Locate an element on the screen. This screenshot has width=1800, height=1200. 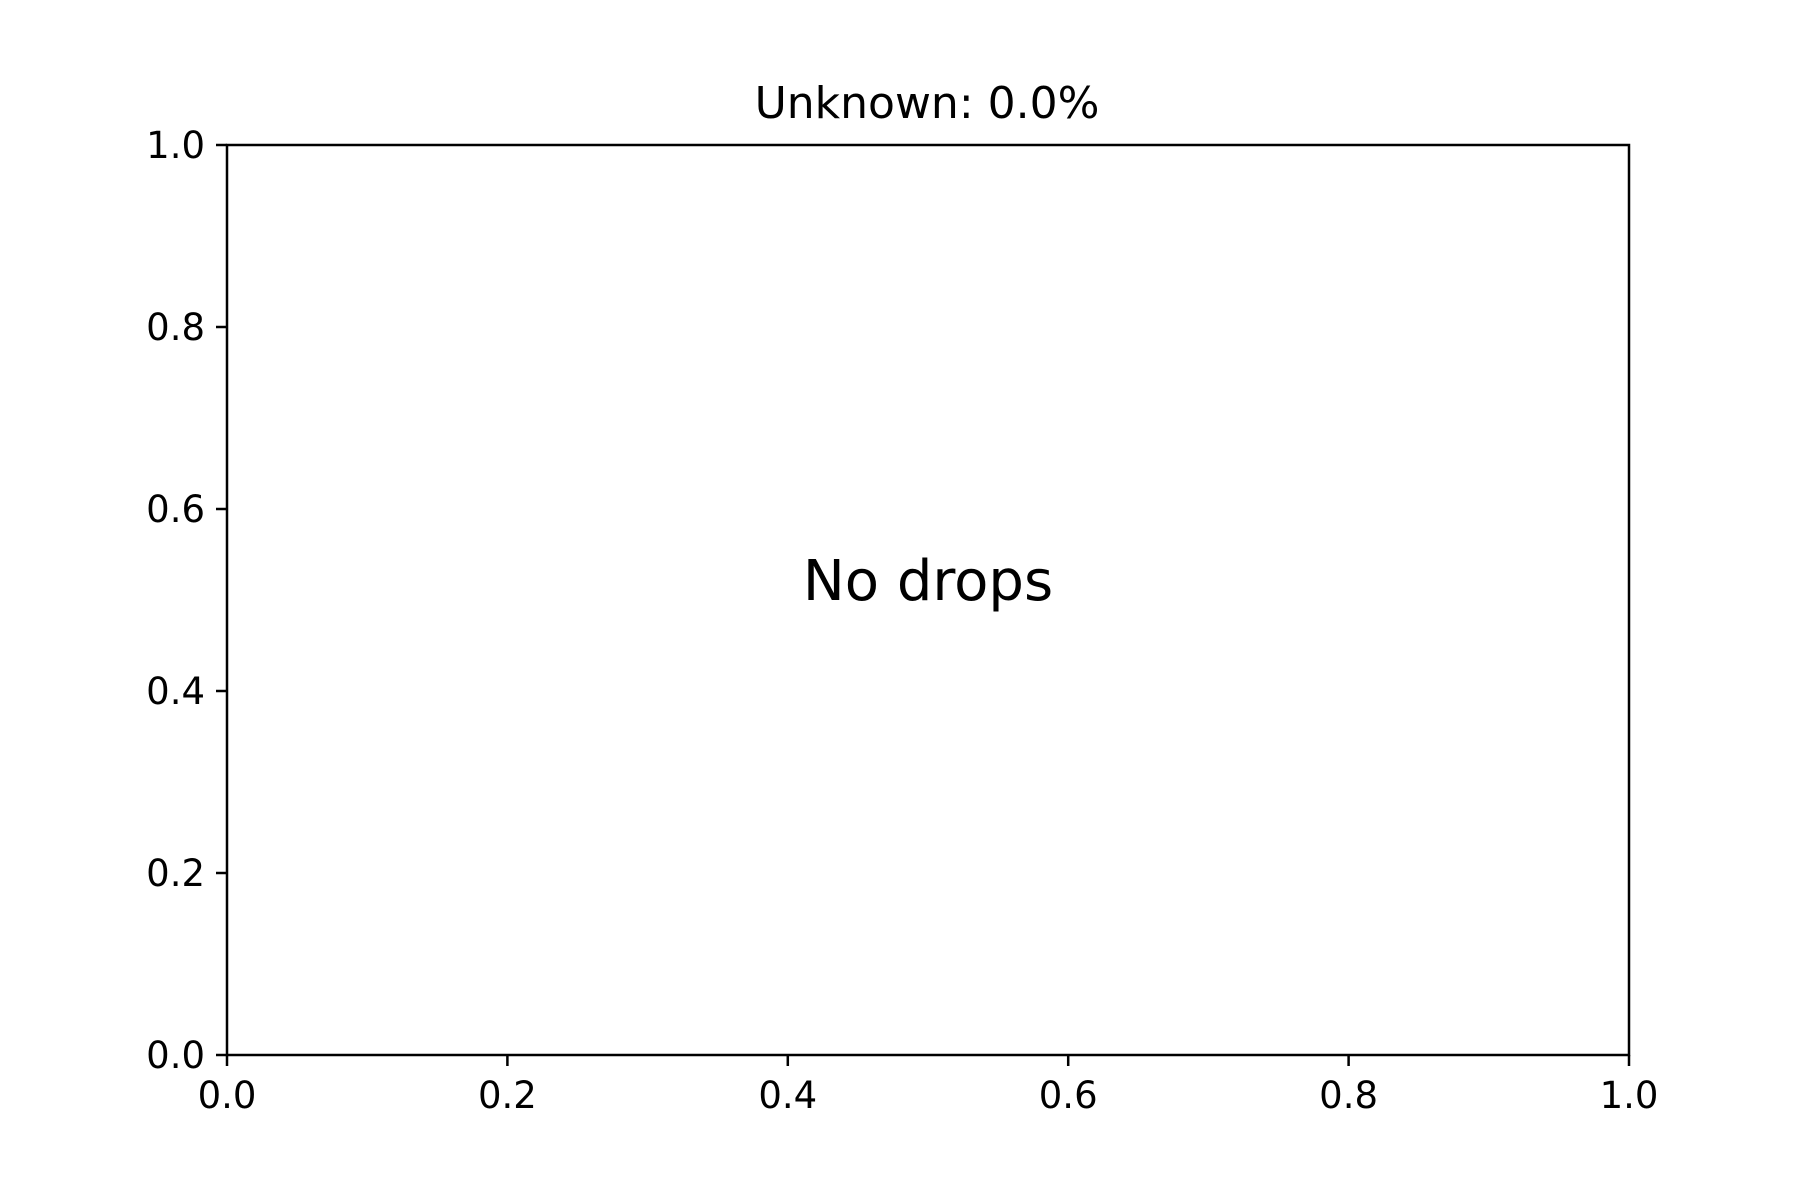
y-tick-label: 0.8 is located at coordinates (175, 327).